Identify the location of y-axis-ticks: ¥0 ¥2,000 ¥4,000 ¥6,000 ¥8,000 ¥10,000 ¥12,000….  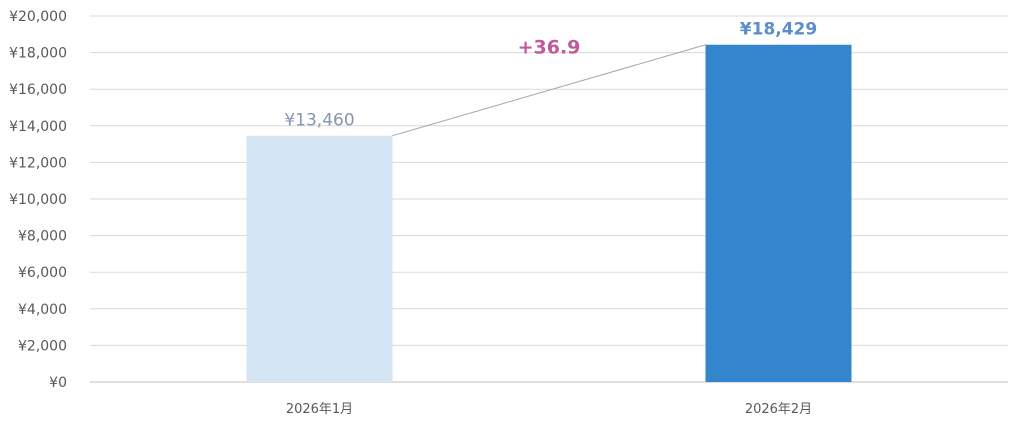
(38, 200).